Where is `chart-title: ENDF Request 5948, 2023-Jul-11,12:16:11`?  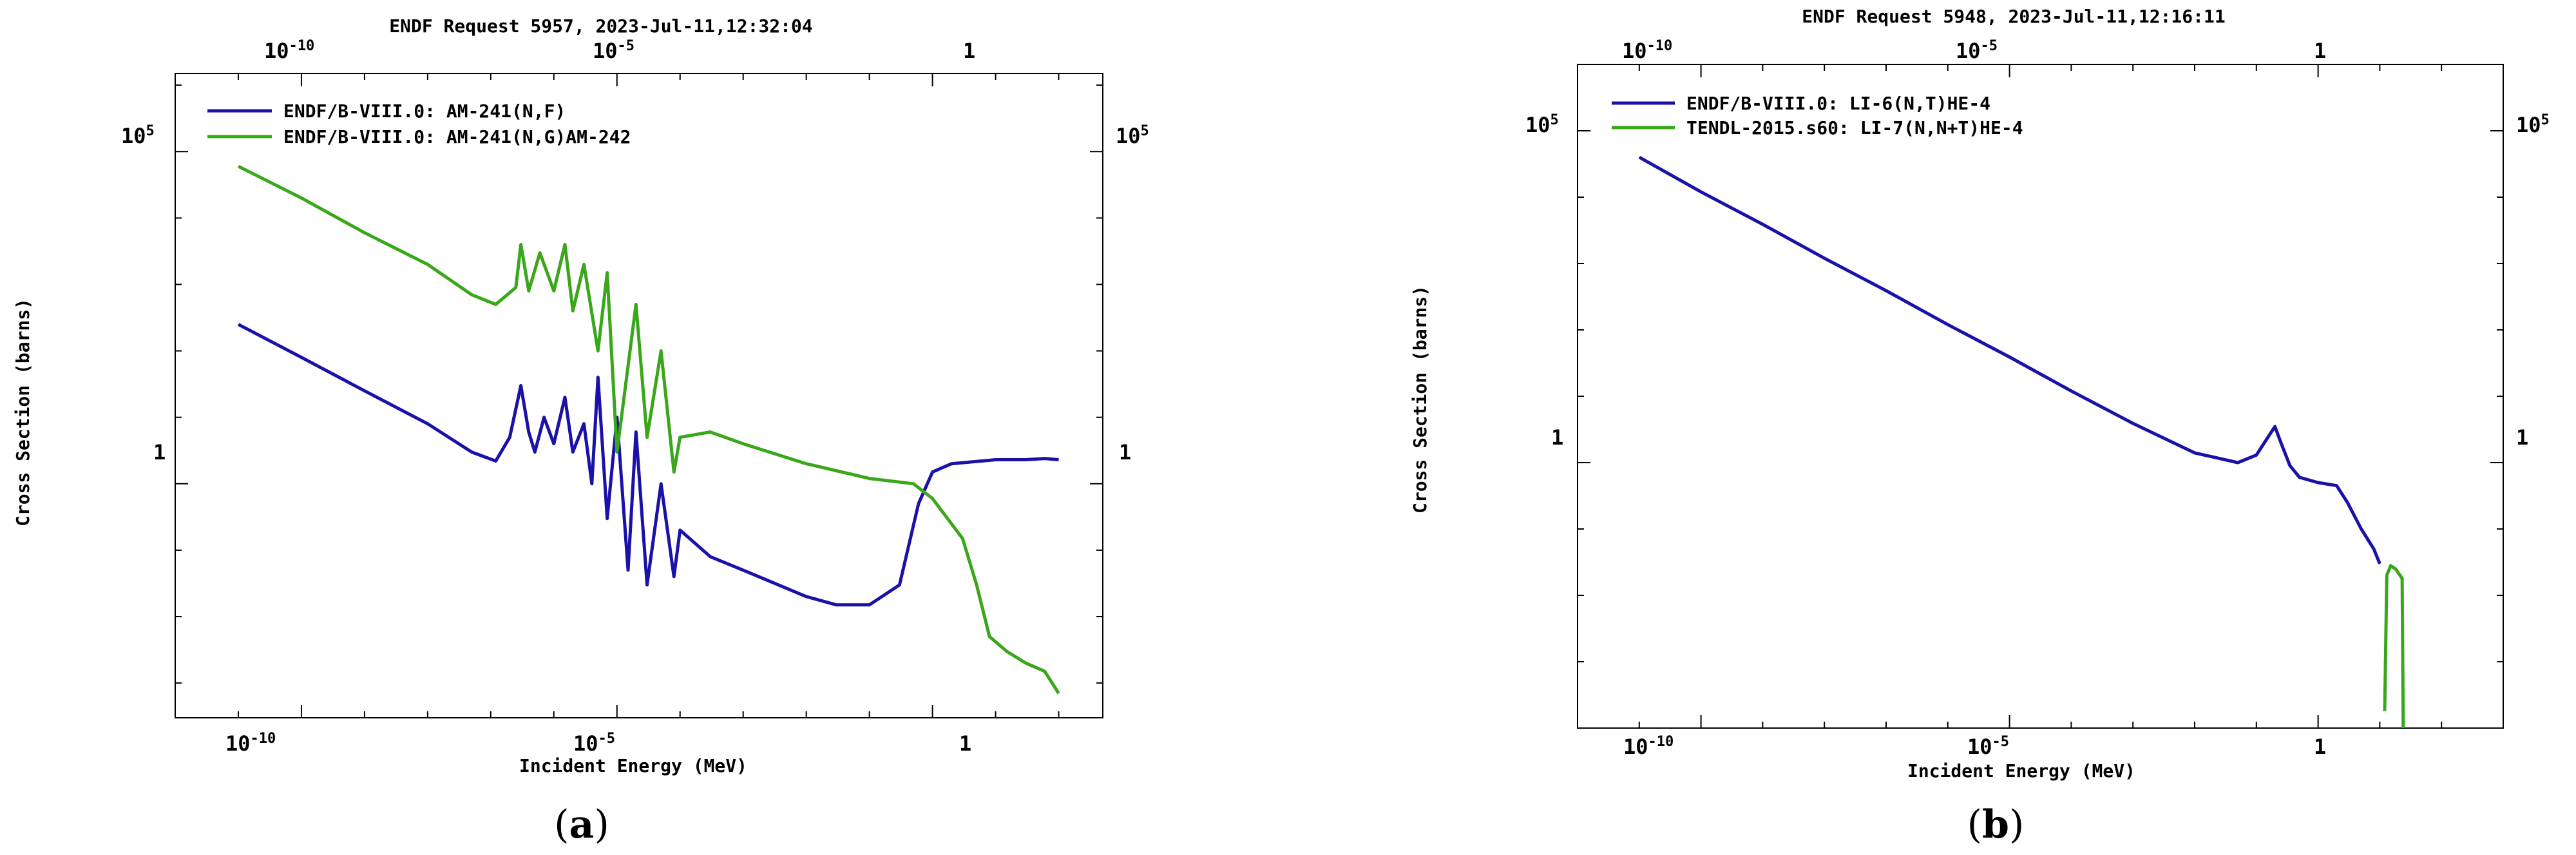 chart-title: ENDF Request 5948, 2023-Jul-11,12:16:11 is located at coordinates (2013, 16).